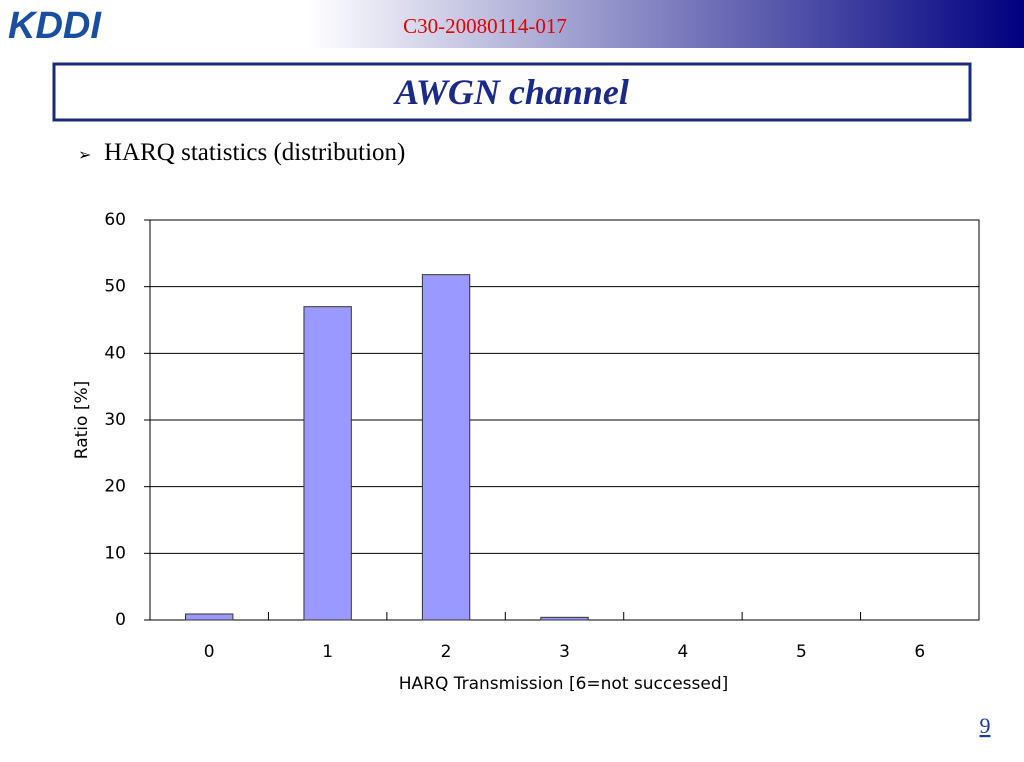 The image size is (1024, 762). What do you see at coordinates (209, 652) in the screenshot?
I see `x-tick-label: 0` at bounding box center [209, 652].